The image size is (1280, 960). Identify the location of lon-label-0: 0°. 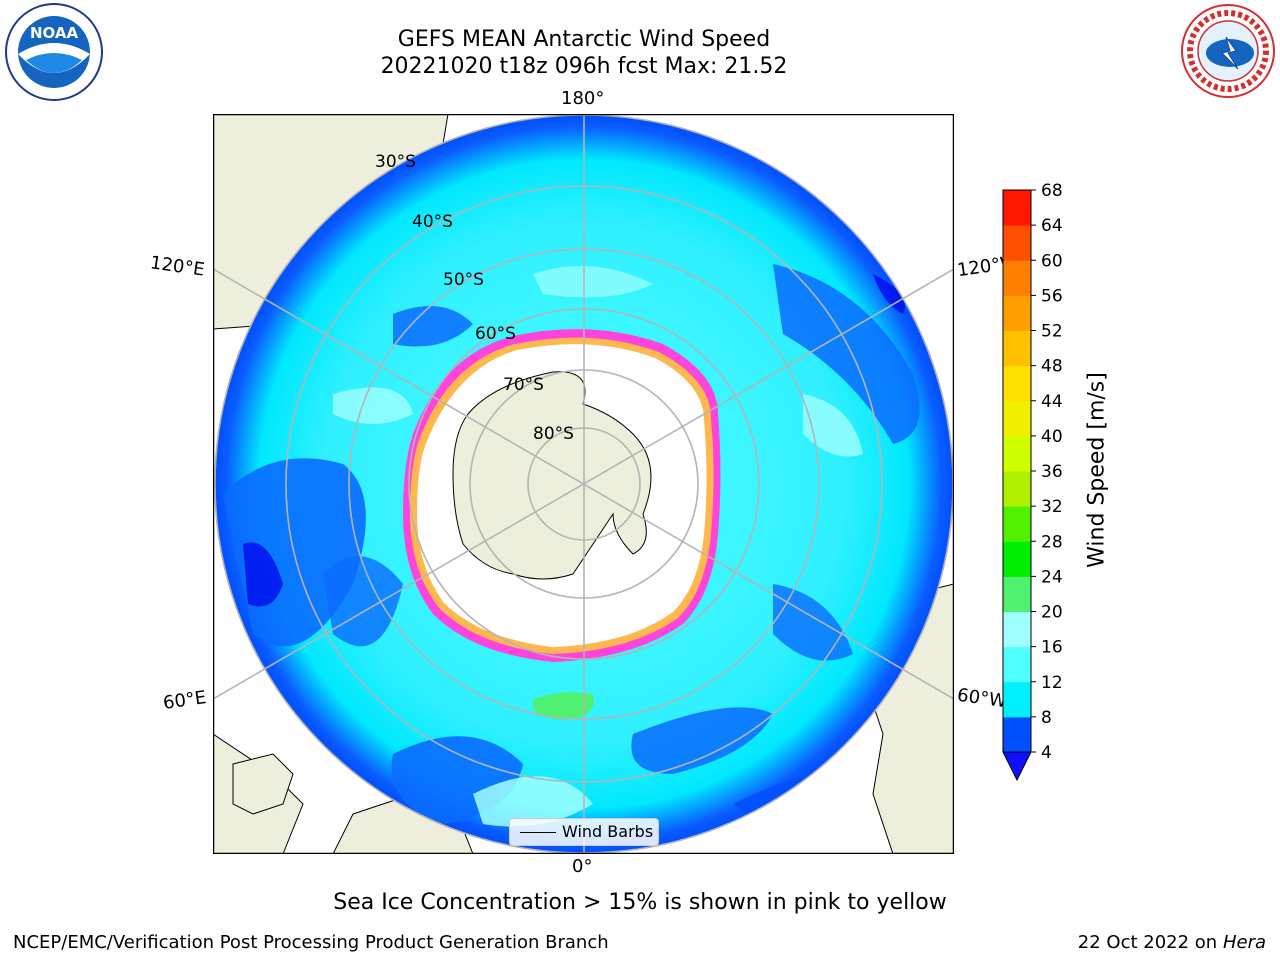
(582, 866).